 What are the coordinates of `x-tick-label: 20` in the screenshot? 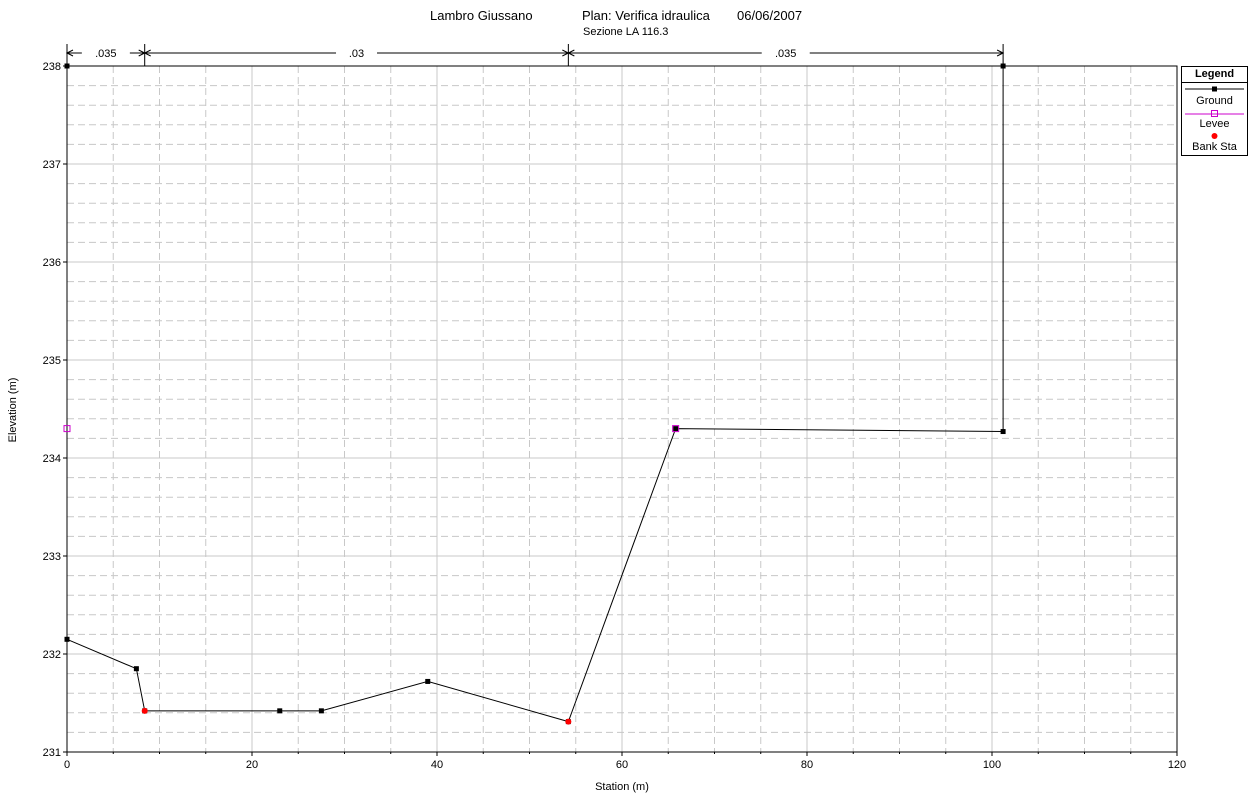 It's located at (252, 765).